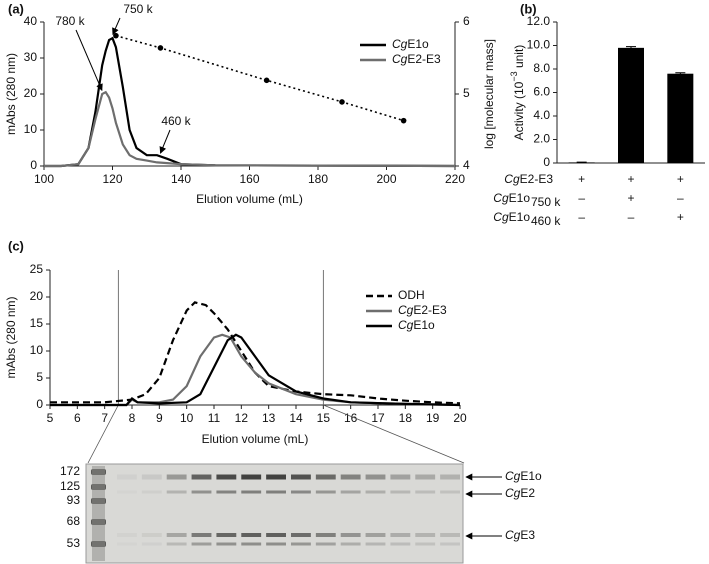 This screenshot has height=564, width=709. I want to click on x-tick-label: 15, so click(324, 418).